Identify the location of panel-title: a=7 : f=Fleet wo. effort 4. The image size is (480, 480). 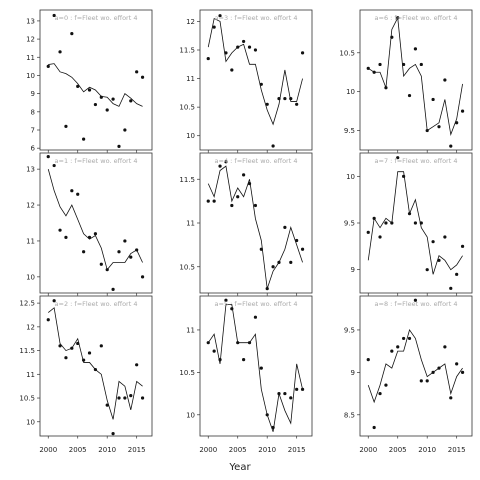
(416, 161).